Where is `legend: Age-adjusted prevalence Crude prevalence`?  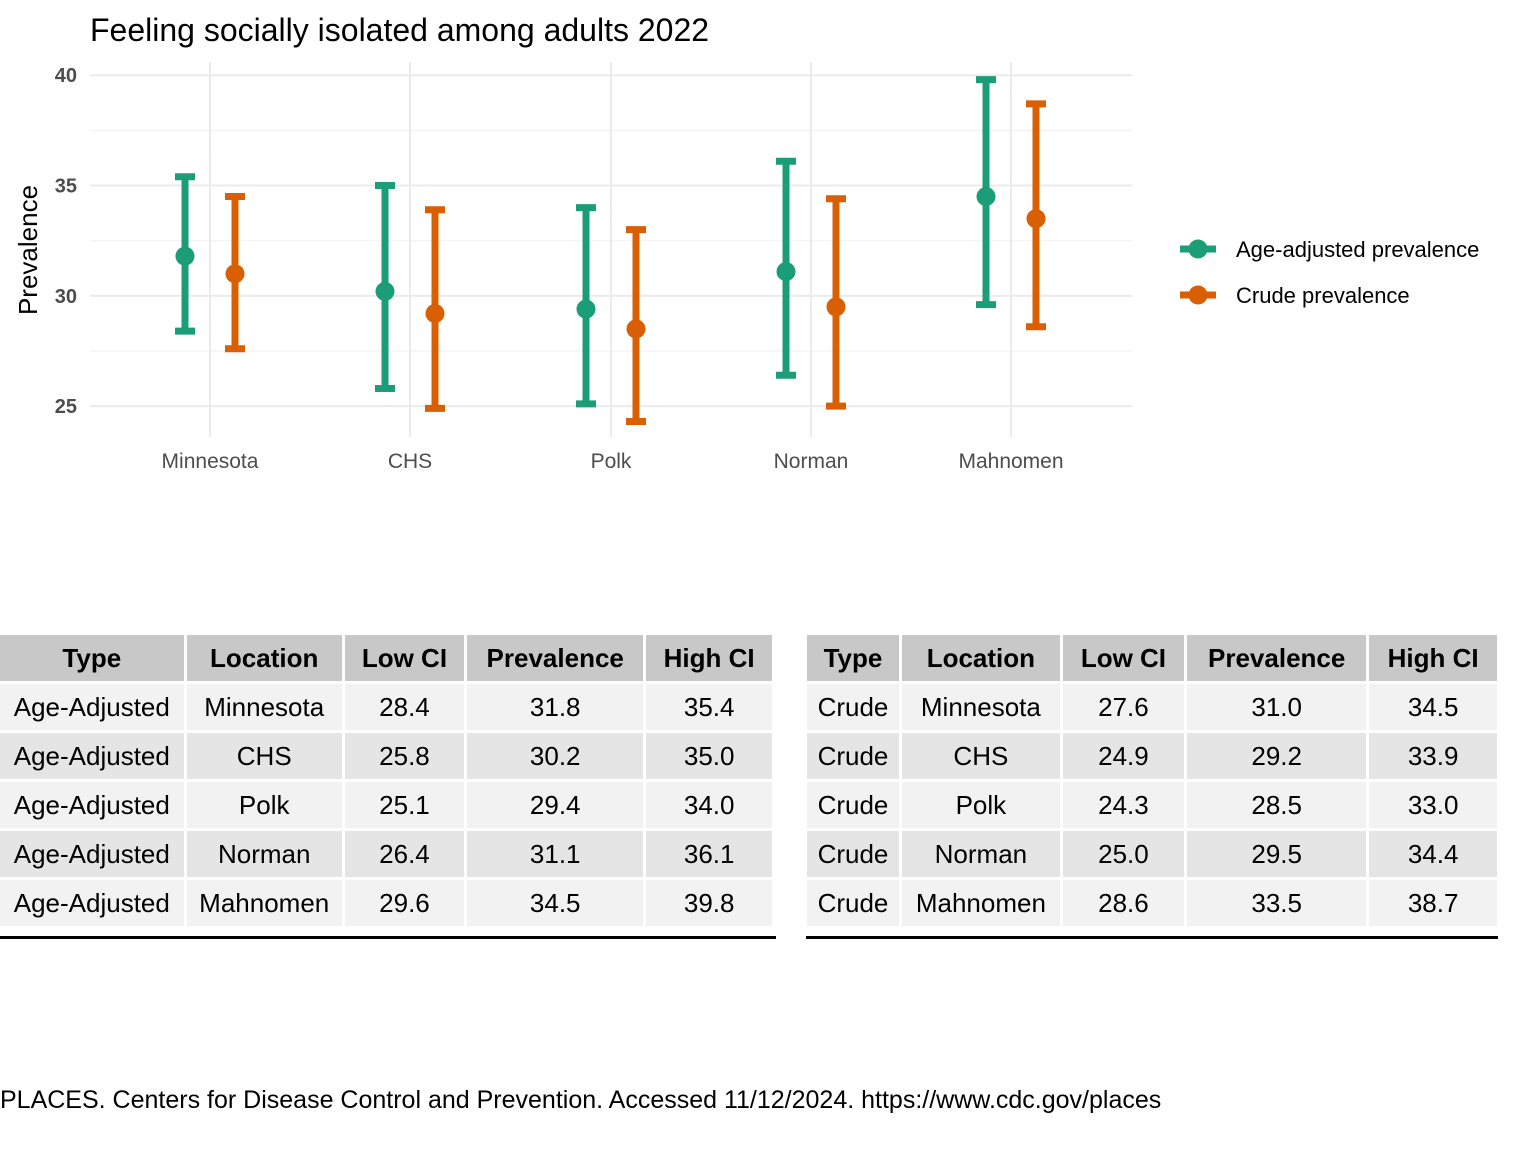 legend: Age-adjusted prevalence Crude prevalence is located at coordinates (1329, 272).